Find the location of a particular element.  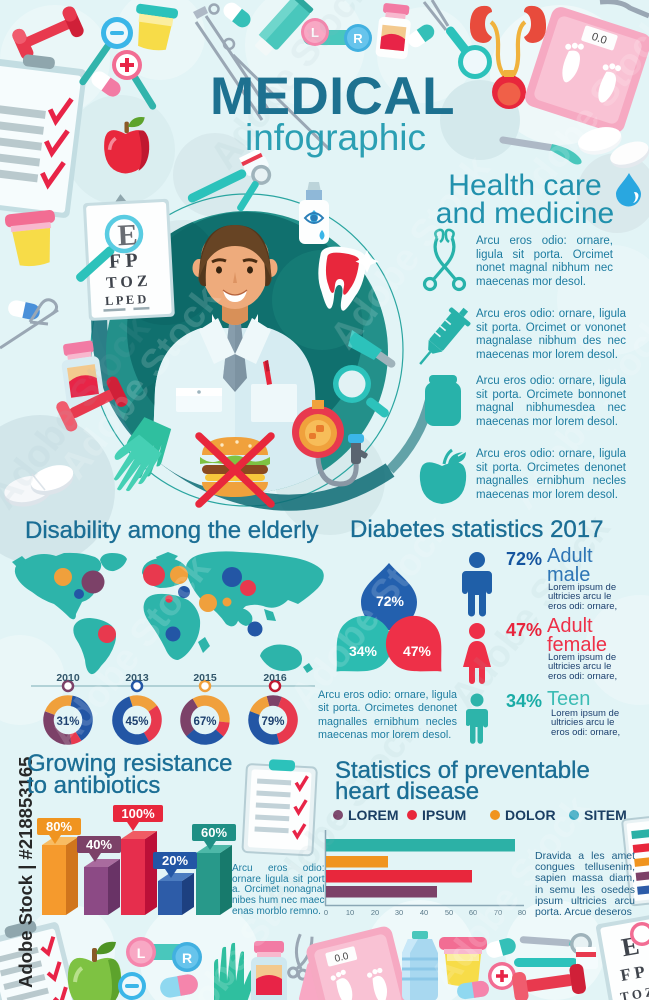

svg-text: Adobe Stock | #218853165 is located at coordinates (25, 872).